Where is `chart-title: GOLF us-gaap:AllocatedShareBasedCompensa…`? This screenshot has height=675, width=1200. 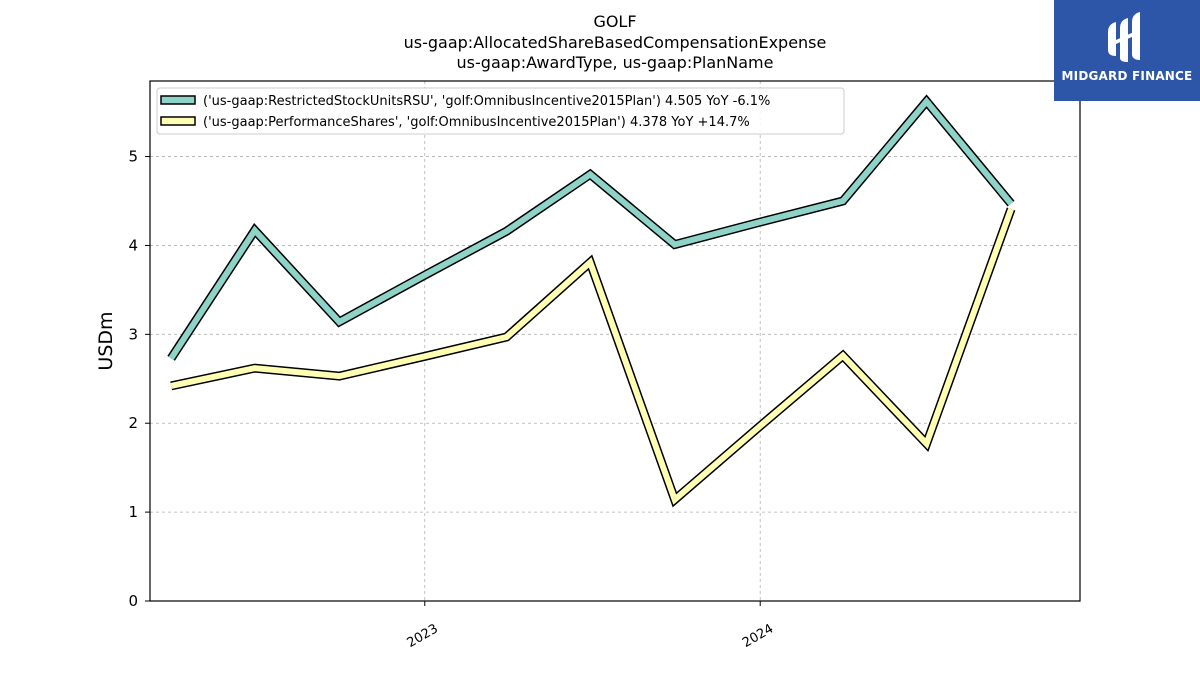 chart-title: GOLF us-gaap:AllocatedShareBasedCompensa… is located at coordinates (615, 42).